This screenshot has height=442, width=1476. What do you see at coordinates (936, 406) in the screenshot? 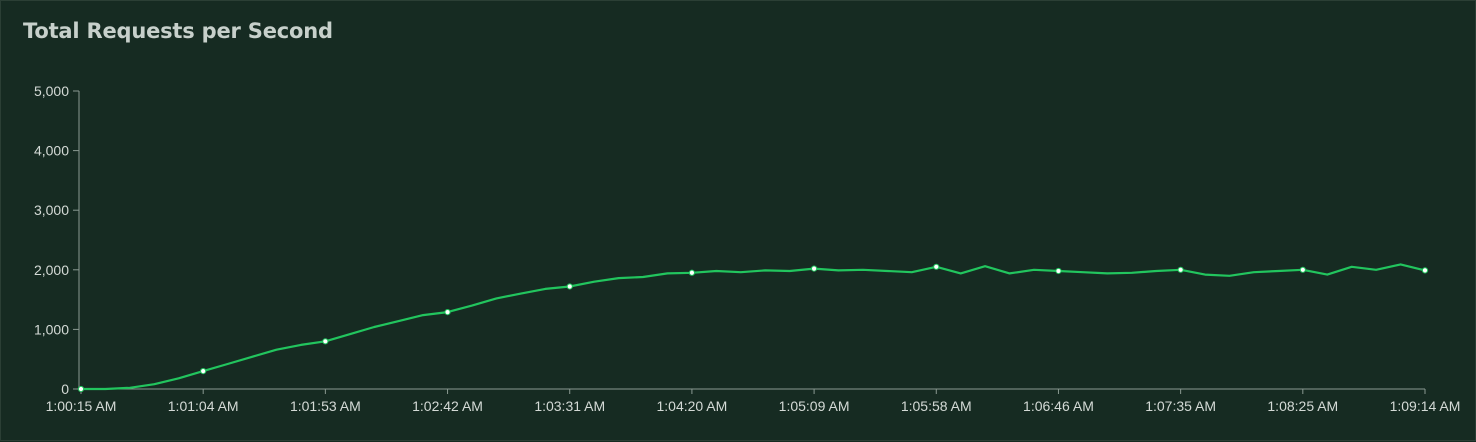
I see `x-tick-label: 1:05:58 AM` at bounding box center [936, 406].